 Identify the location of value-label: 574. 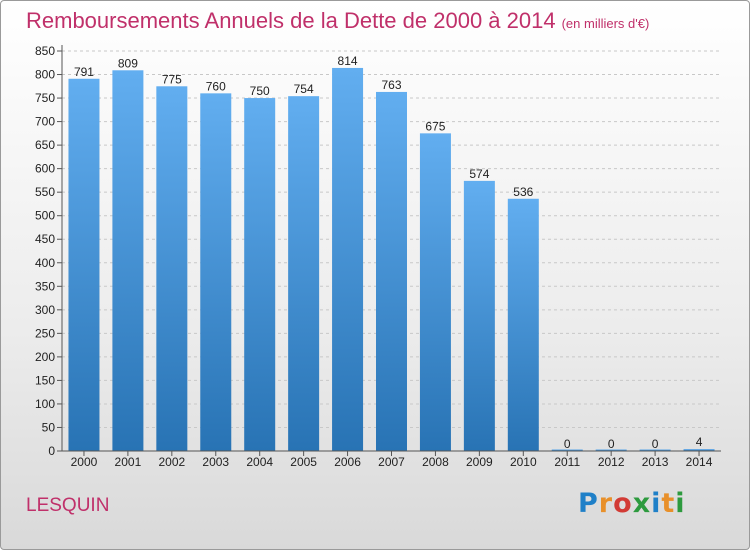
(479, 174).